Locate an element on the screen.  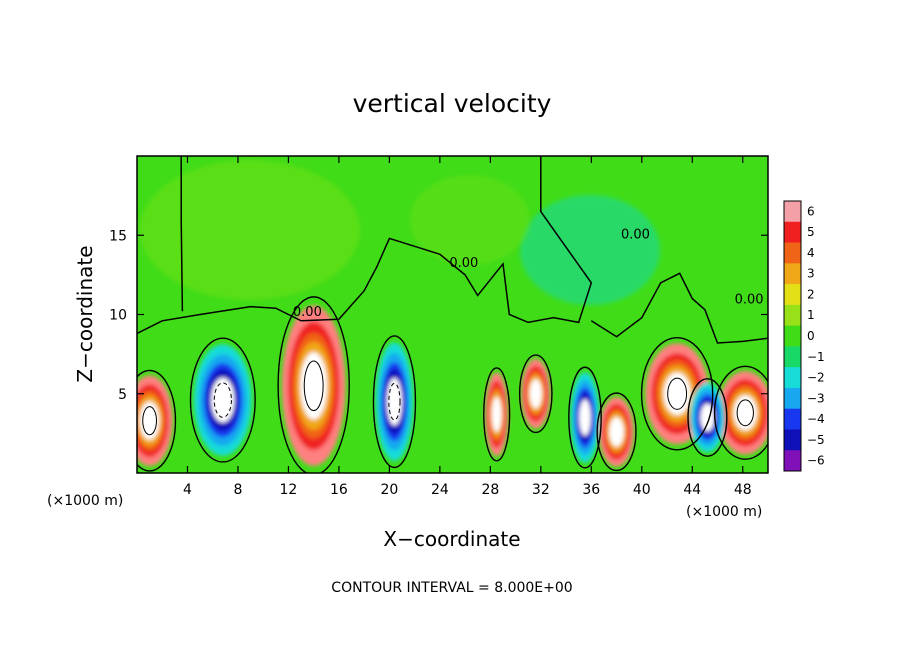
x-unit-left: (×1000 m) is located at coordinates (85, 501).